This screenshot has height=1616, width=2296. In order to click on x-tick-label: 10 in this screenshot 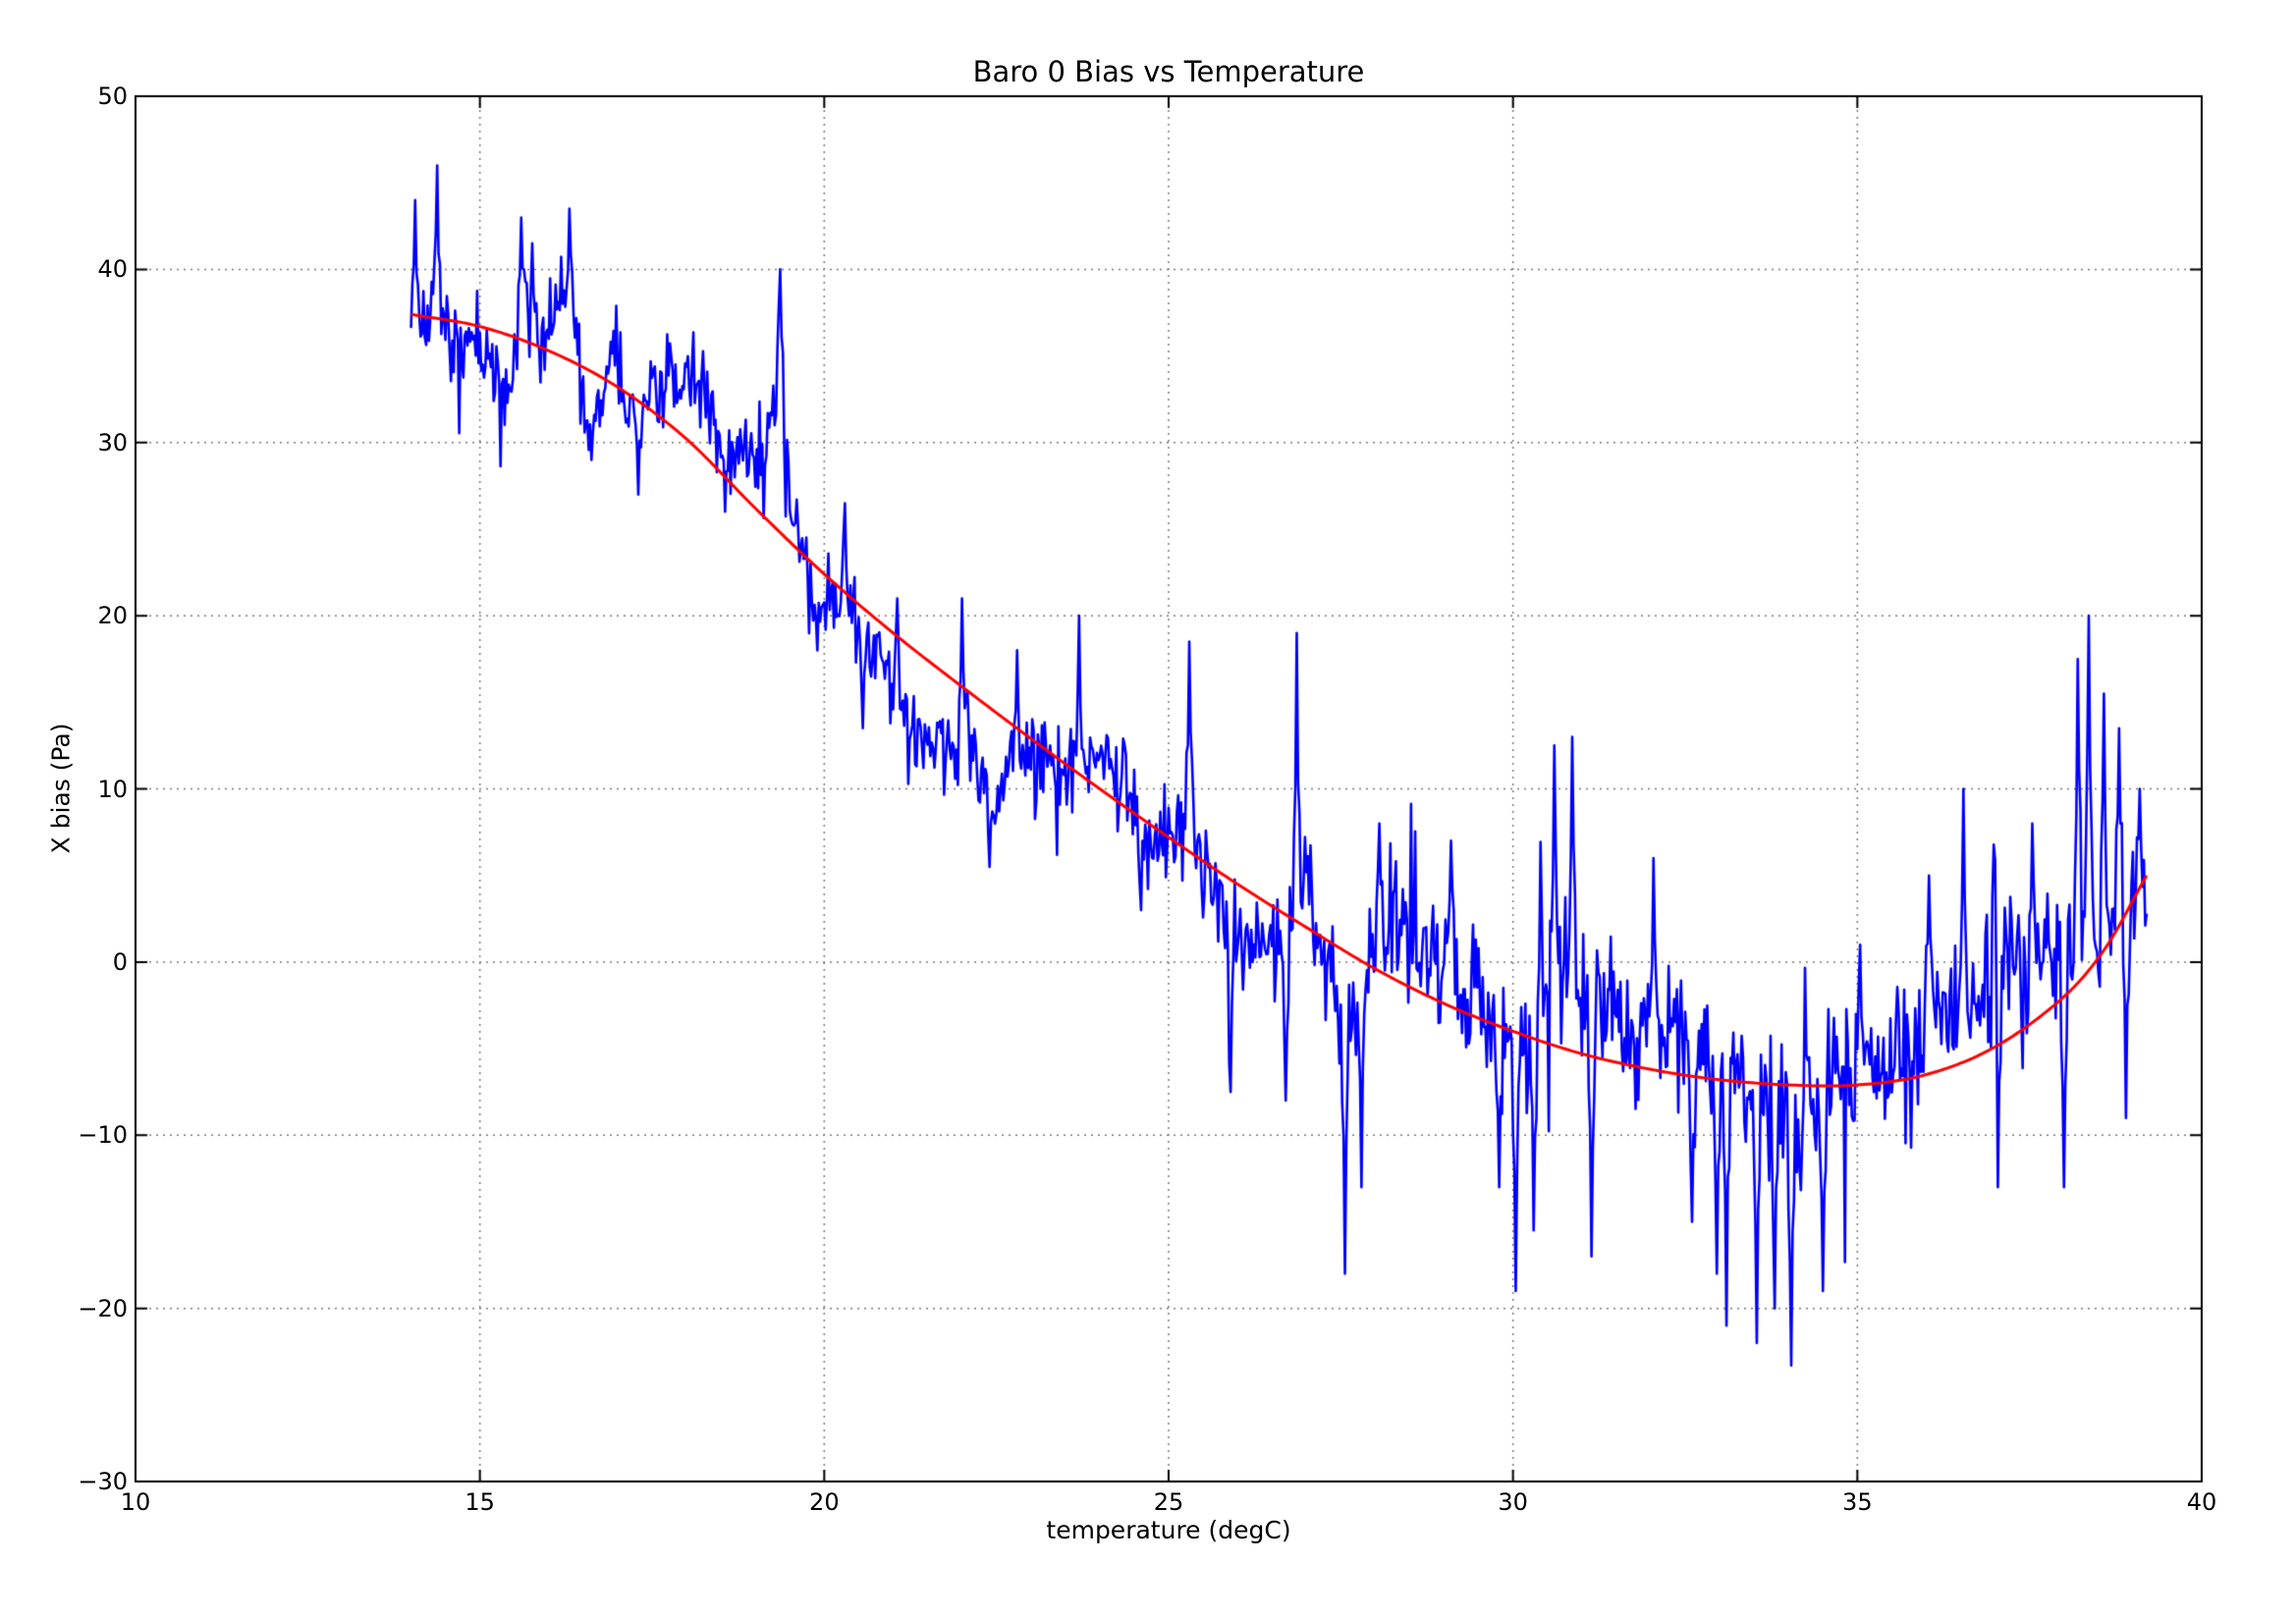, I will do `click(135, 1502)`.